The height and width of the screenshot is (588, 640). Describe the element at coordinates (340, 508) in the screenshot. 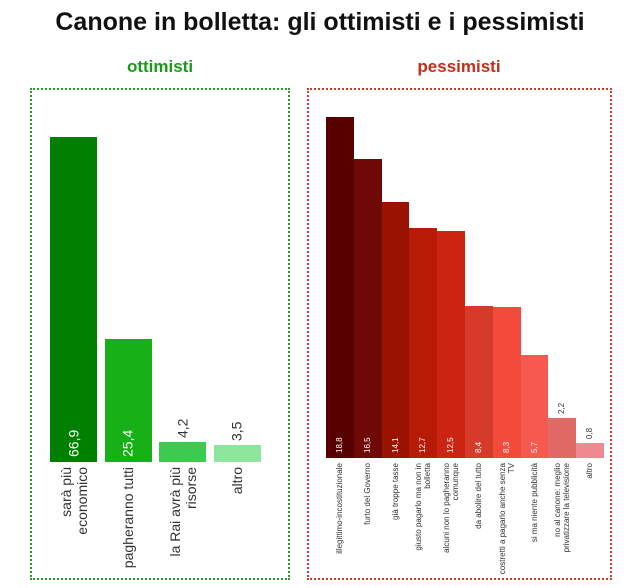

I see `x-tick-label: illegittimo-incostituzionale` at that location.